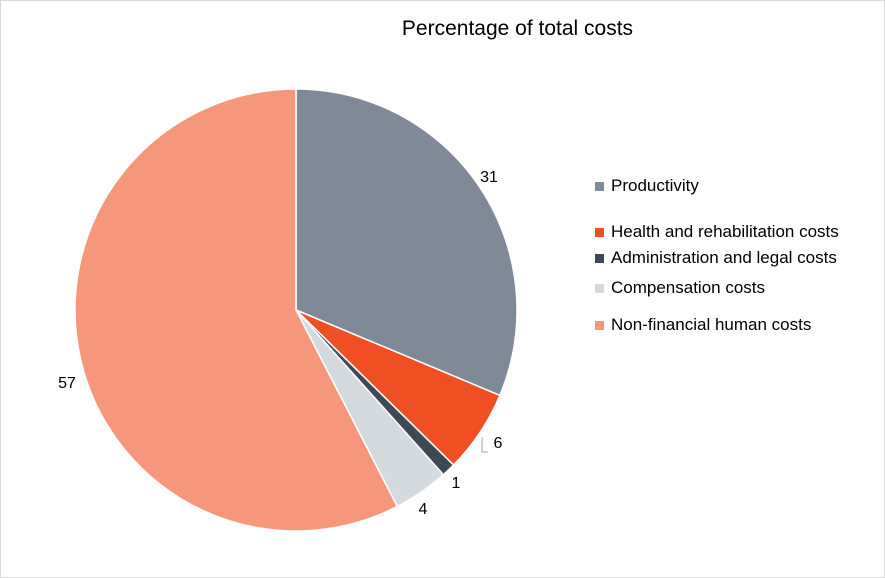 This screenshot has height=578, width=885. I want to click on legend-item: Health and rehabilitation costs, so click(735, 232).